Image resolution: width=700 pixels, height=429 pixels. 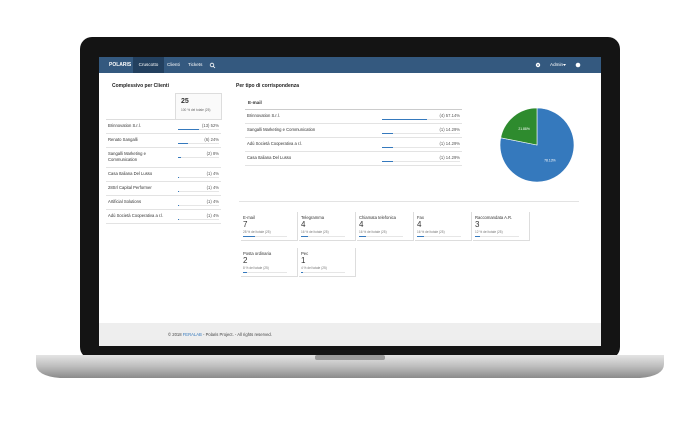 I want to click on card-count: 2, so click(x=245, y=260).